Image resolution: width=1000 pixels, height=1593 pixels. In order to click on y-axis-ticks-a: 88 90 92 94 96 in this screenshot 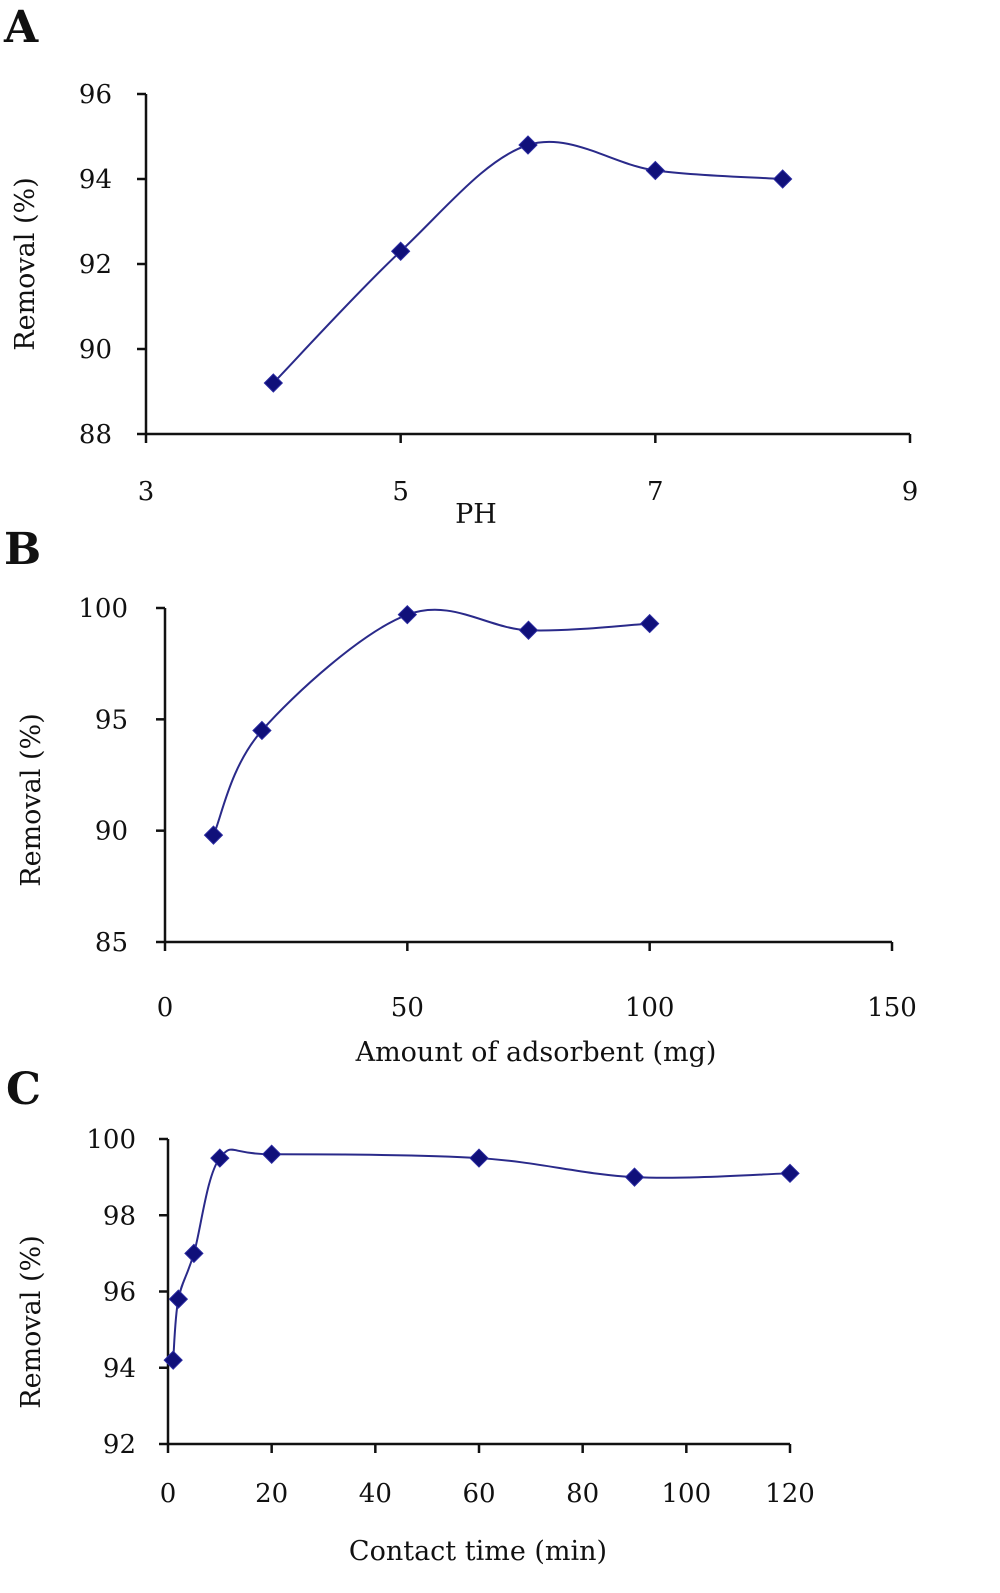, I will do `click(112, 265)`.